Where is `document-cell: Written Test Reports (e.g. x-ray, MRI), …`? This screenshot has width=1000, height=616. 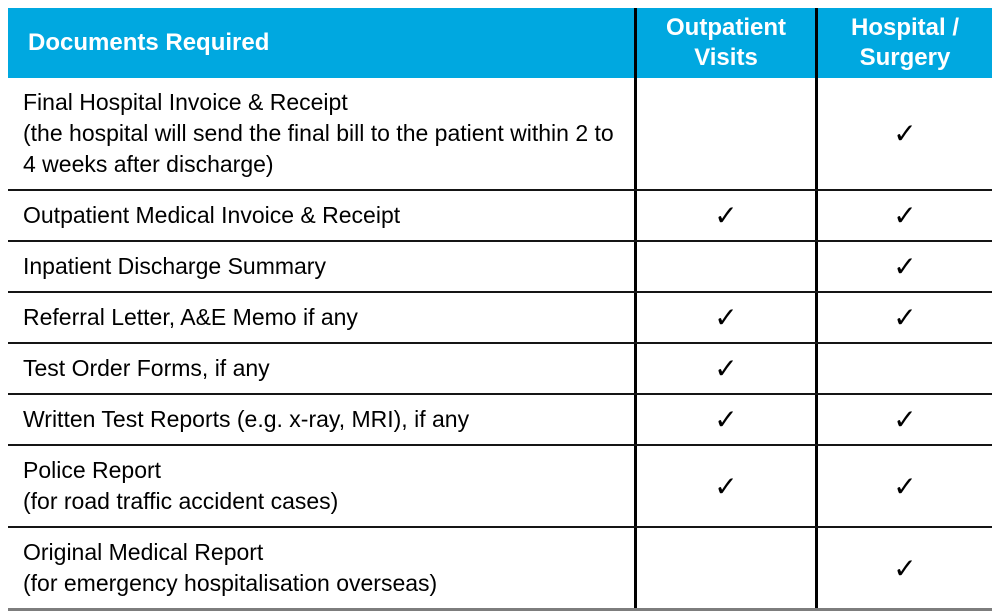
document-cell: Written Test Reports (e.g. x-ray, MRI), … is located at coordinates (321, 419).